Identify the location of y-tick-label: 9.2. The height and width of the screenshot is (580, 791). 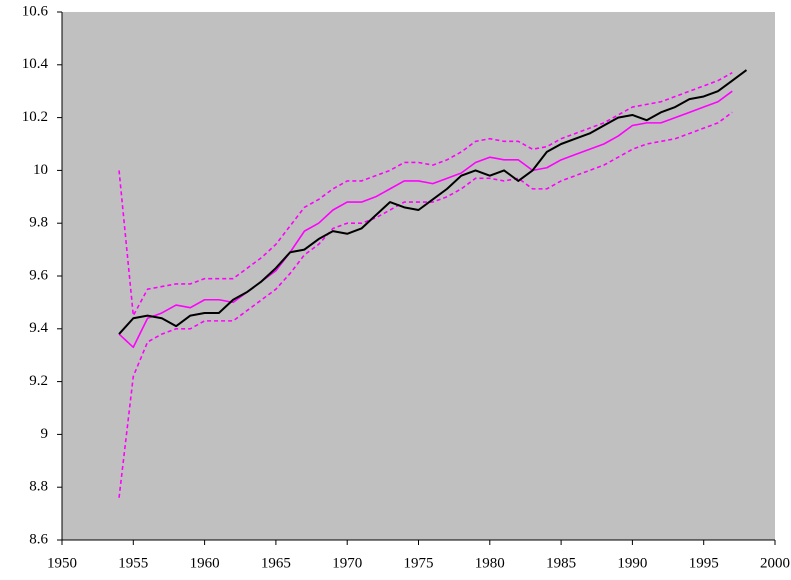
(38, 381).